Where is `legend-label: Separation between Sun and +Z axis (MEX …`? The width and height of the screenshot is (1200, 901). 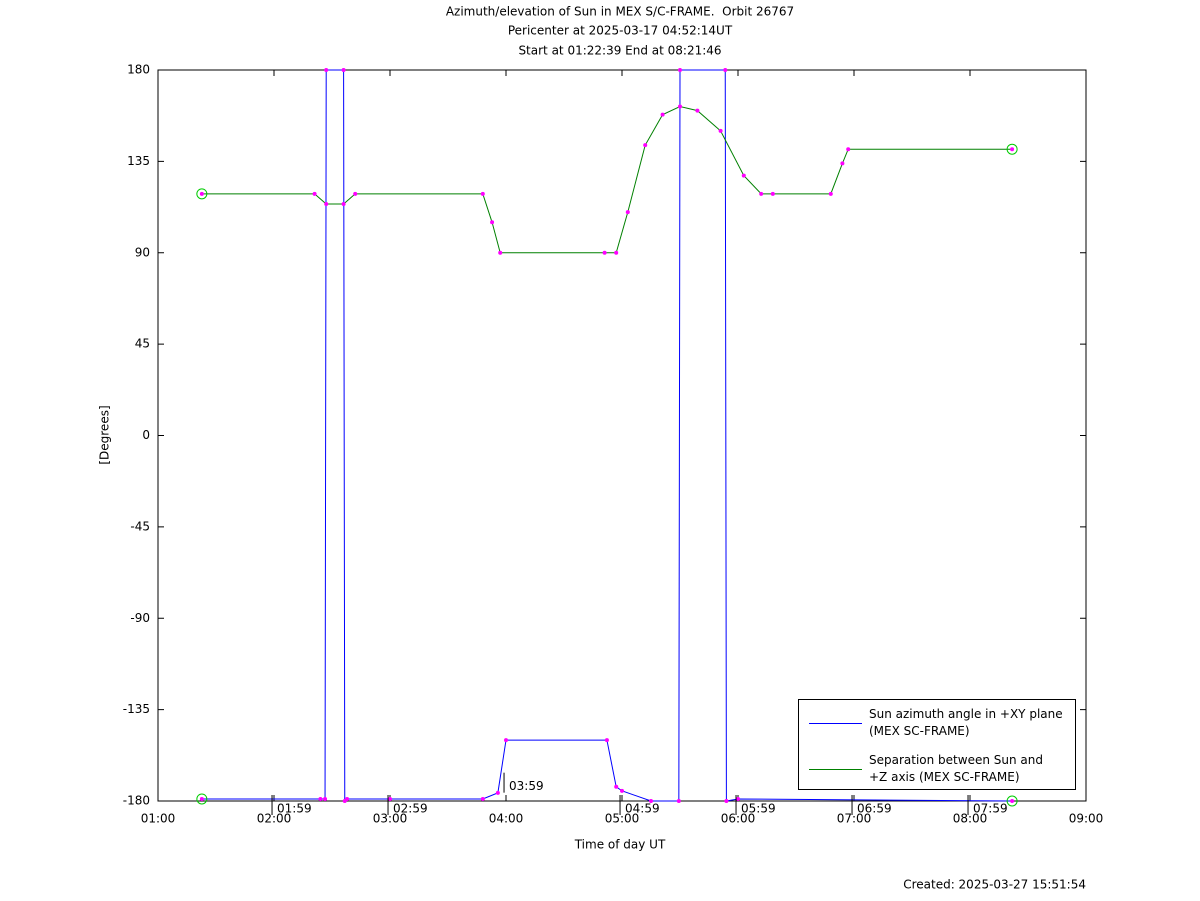
legend-label: Separation between Sun and +Z axis (MEX … is located at coordinates (956, 768).